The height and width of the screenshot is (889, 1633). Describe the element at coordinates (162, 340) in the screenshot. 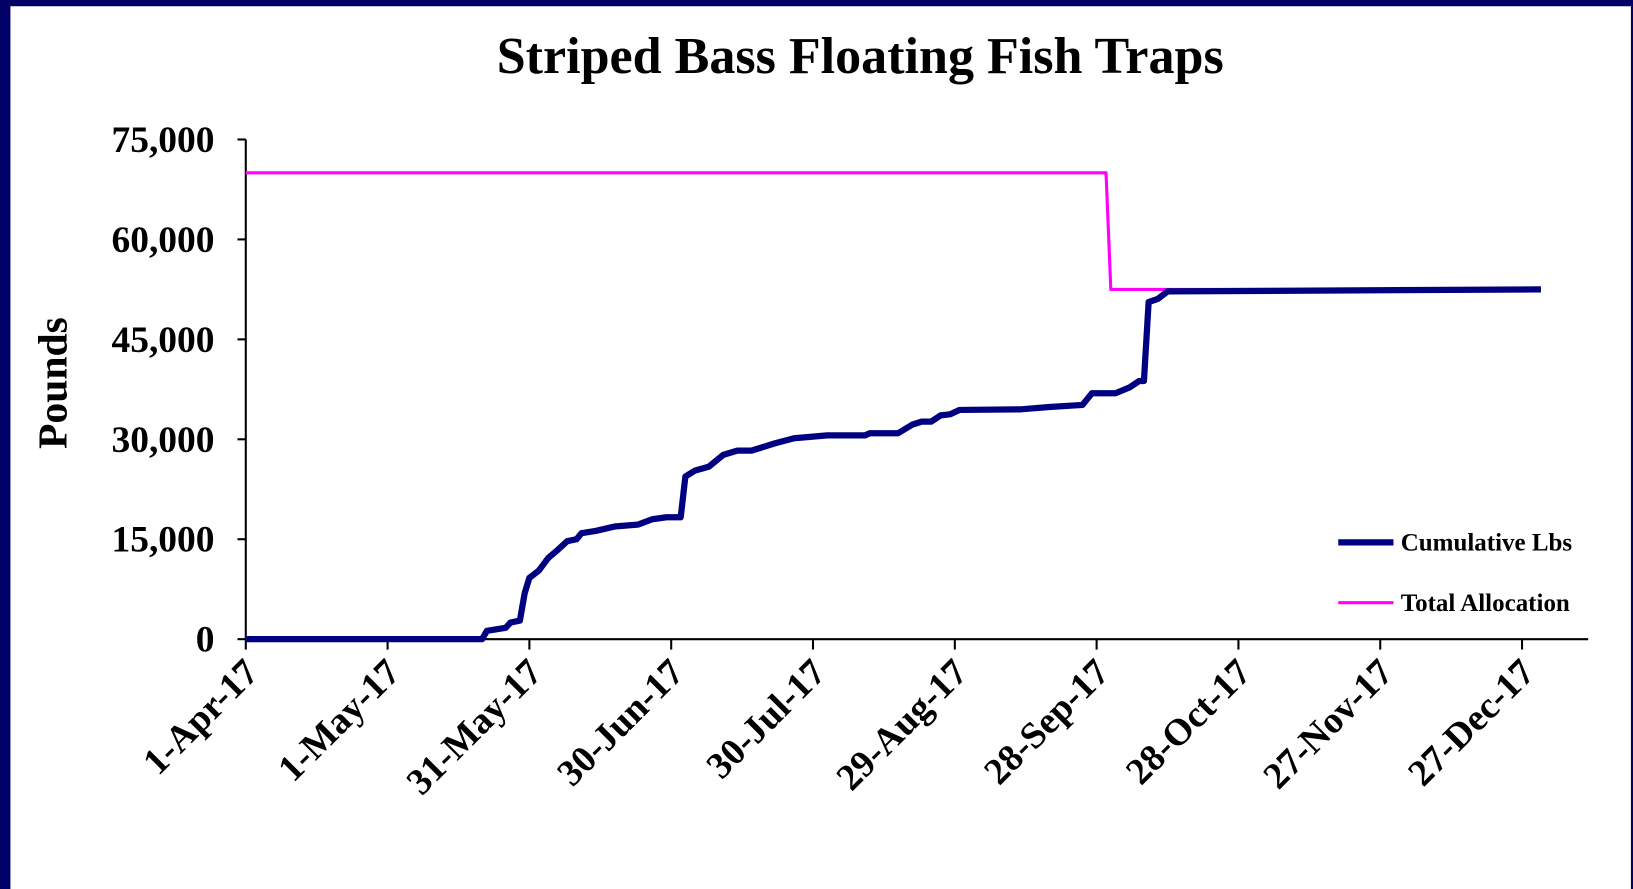

I see `y-tick-label: 45,000` at that location.